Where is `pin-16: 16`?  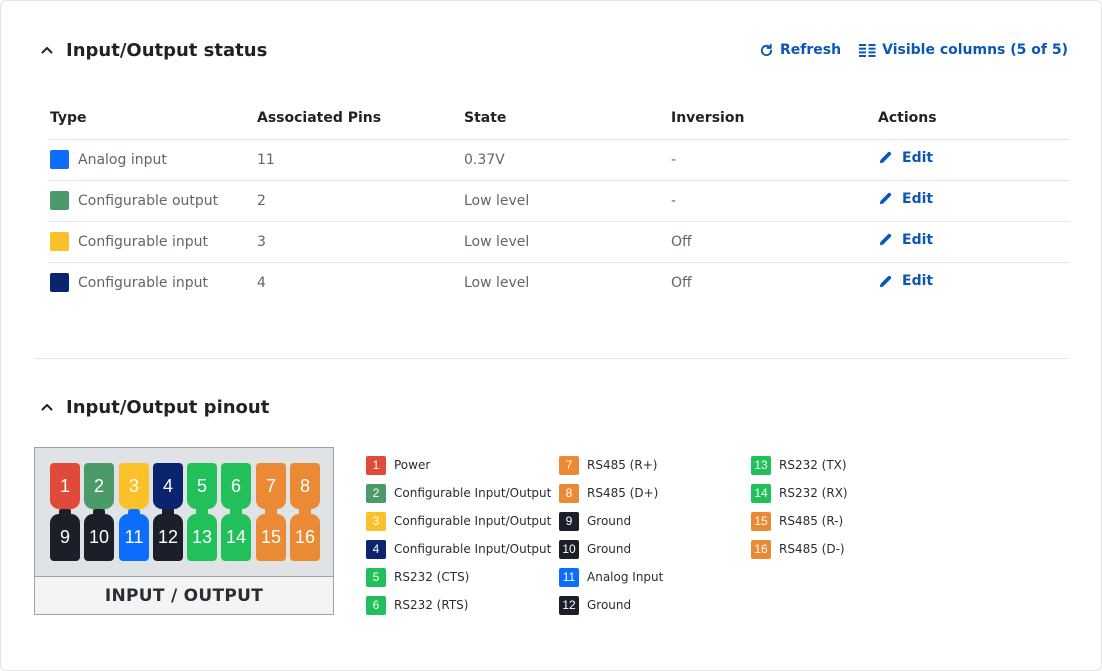 pin-16: 16 is located at coordinates (305, 535).